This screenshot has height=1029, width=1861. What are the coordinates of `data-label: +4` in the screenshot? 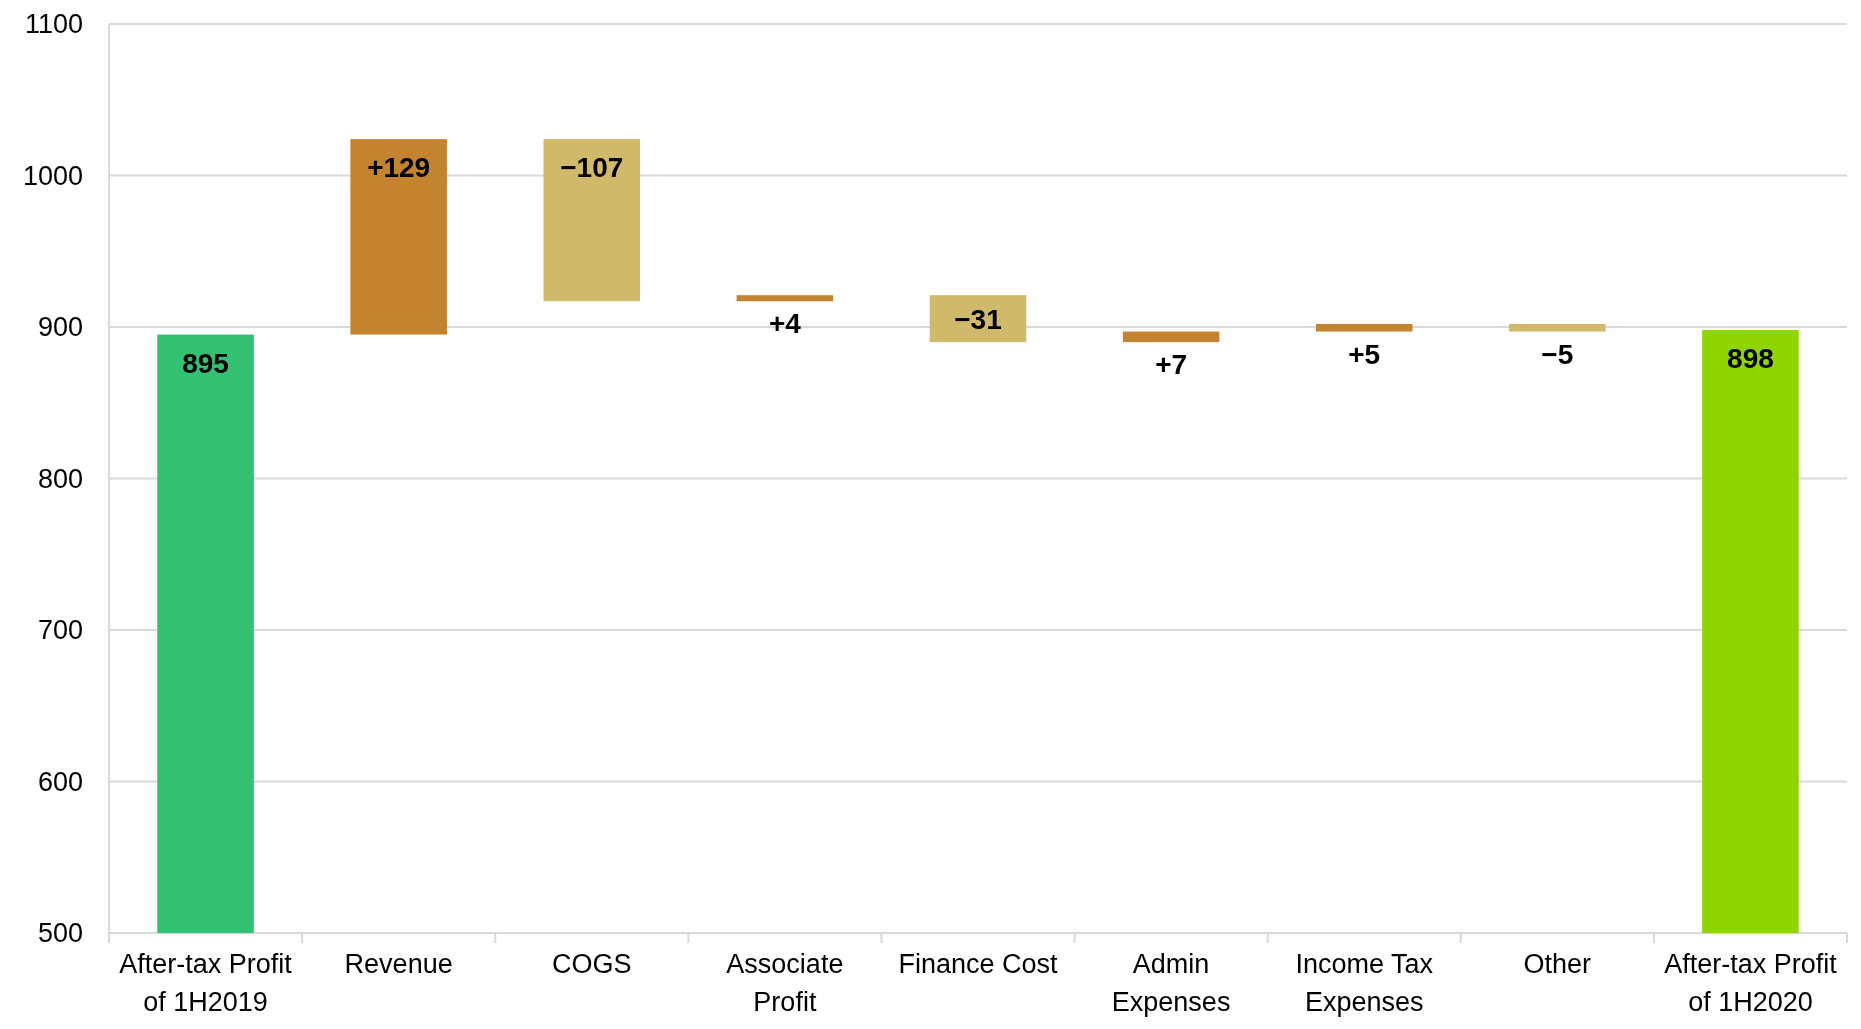 It's located at (785, 324).